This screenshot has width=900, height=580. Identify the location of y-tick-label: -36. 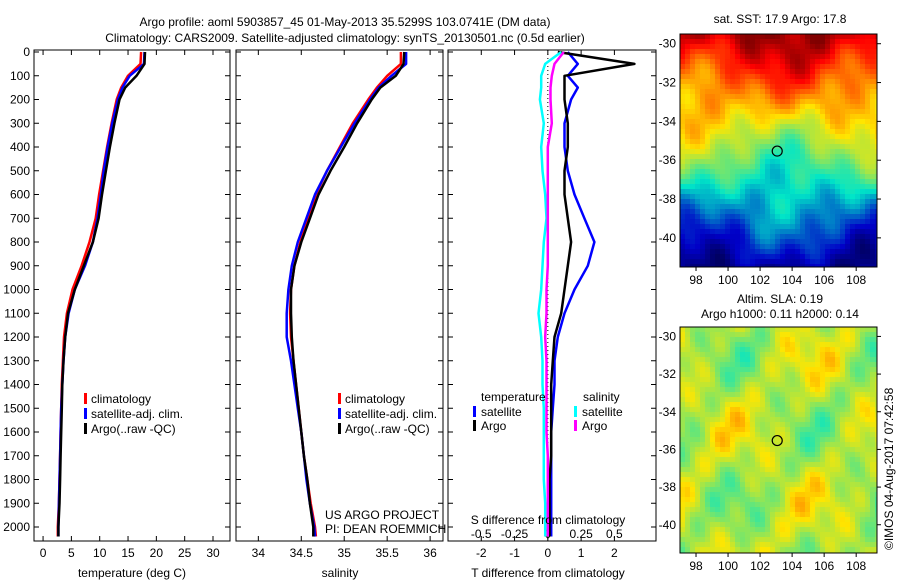
(668, 160).